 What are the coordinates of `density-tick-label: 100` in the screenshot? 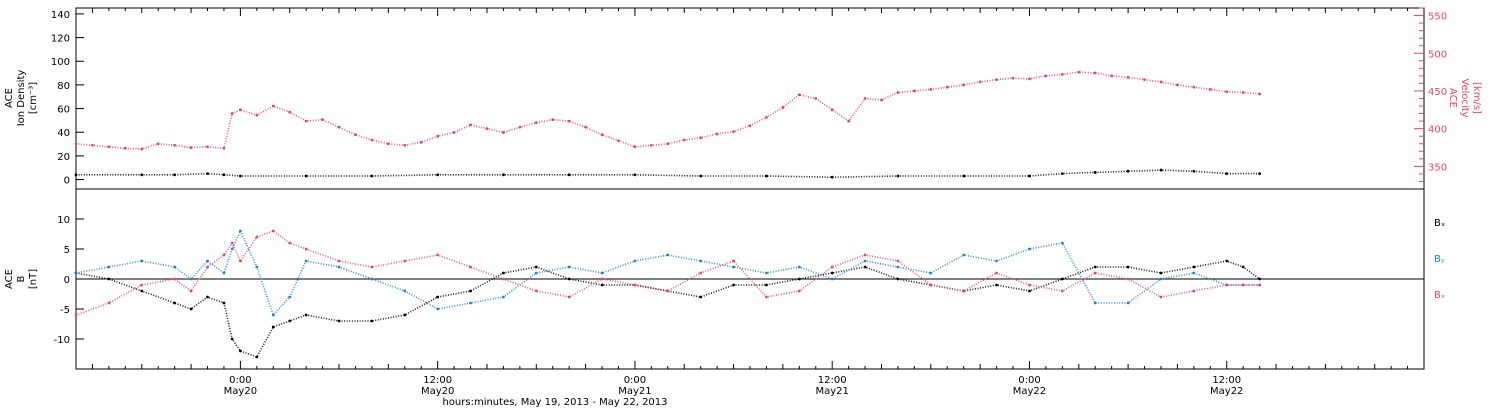 It's located at (60, 62).